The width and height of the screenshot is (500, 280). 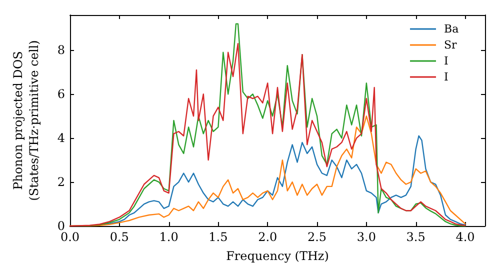 What do you see at coordinates (366, 237) in the screenshot?
I see `x-tick-label: 3.0` at bounding box center [366, 237].